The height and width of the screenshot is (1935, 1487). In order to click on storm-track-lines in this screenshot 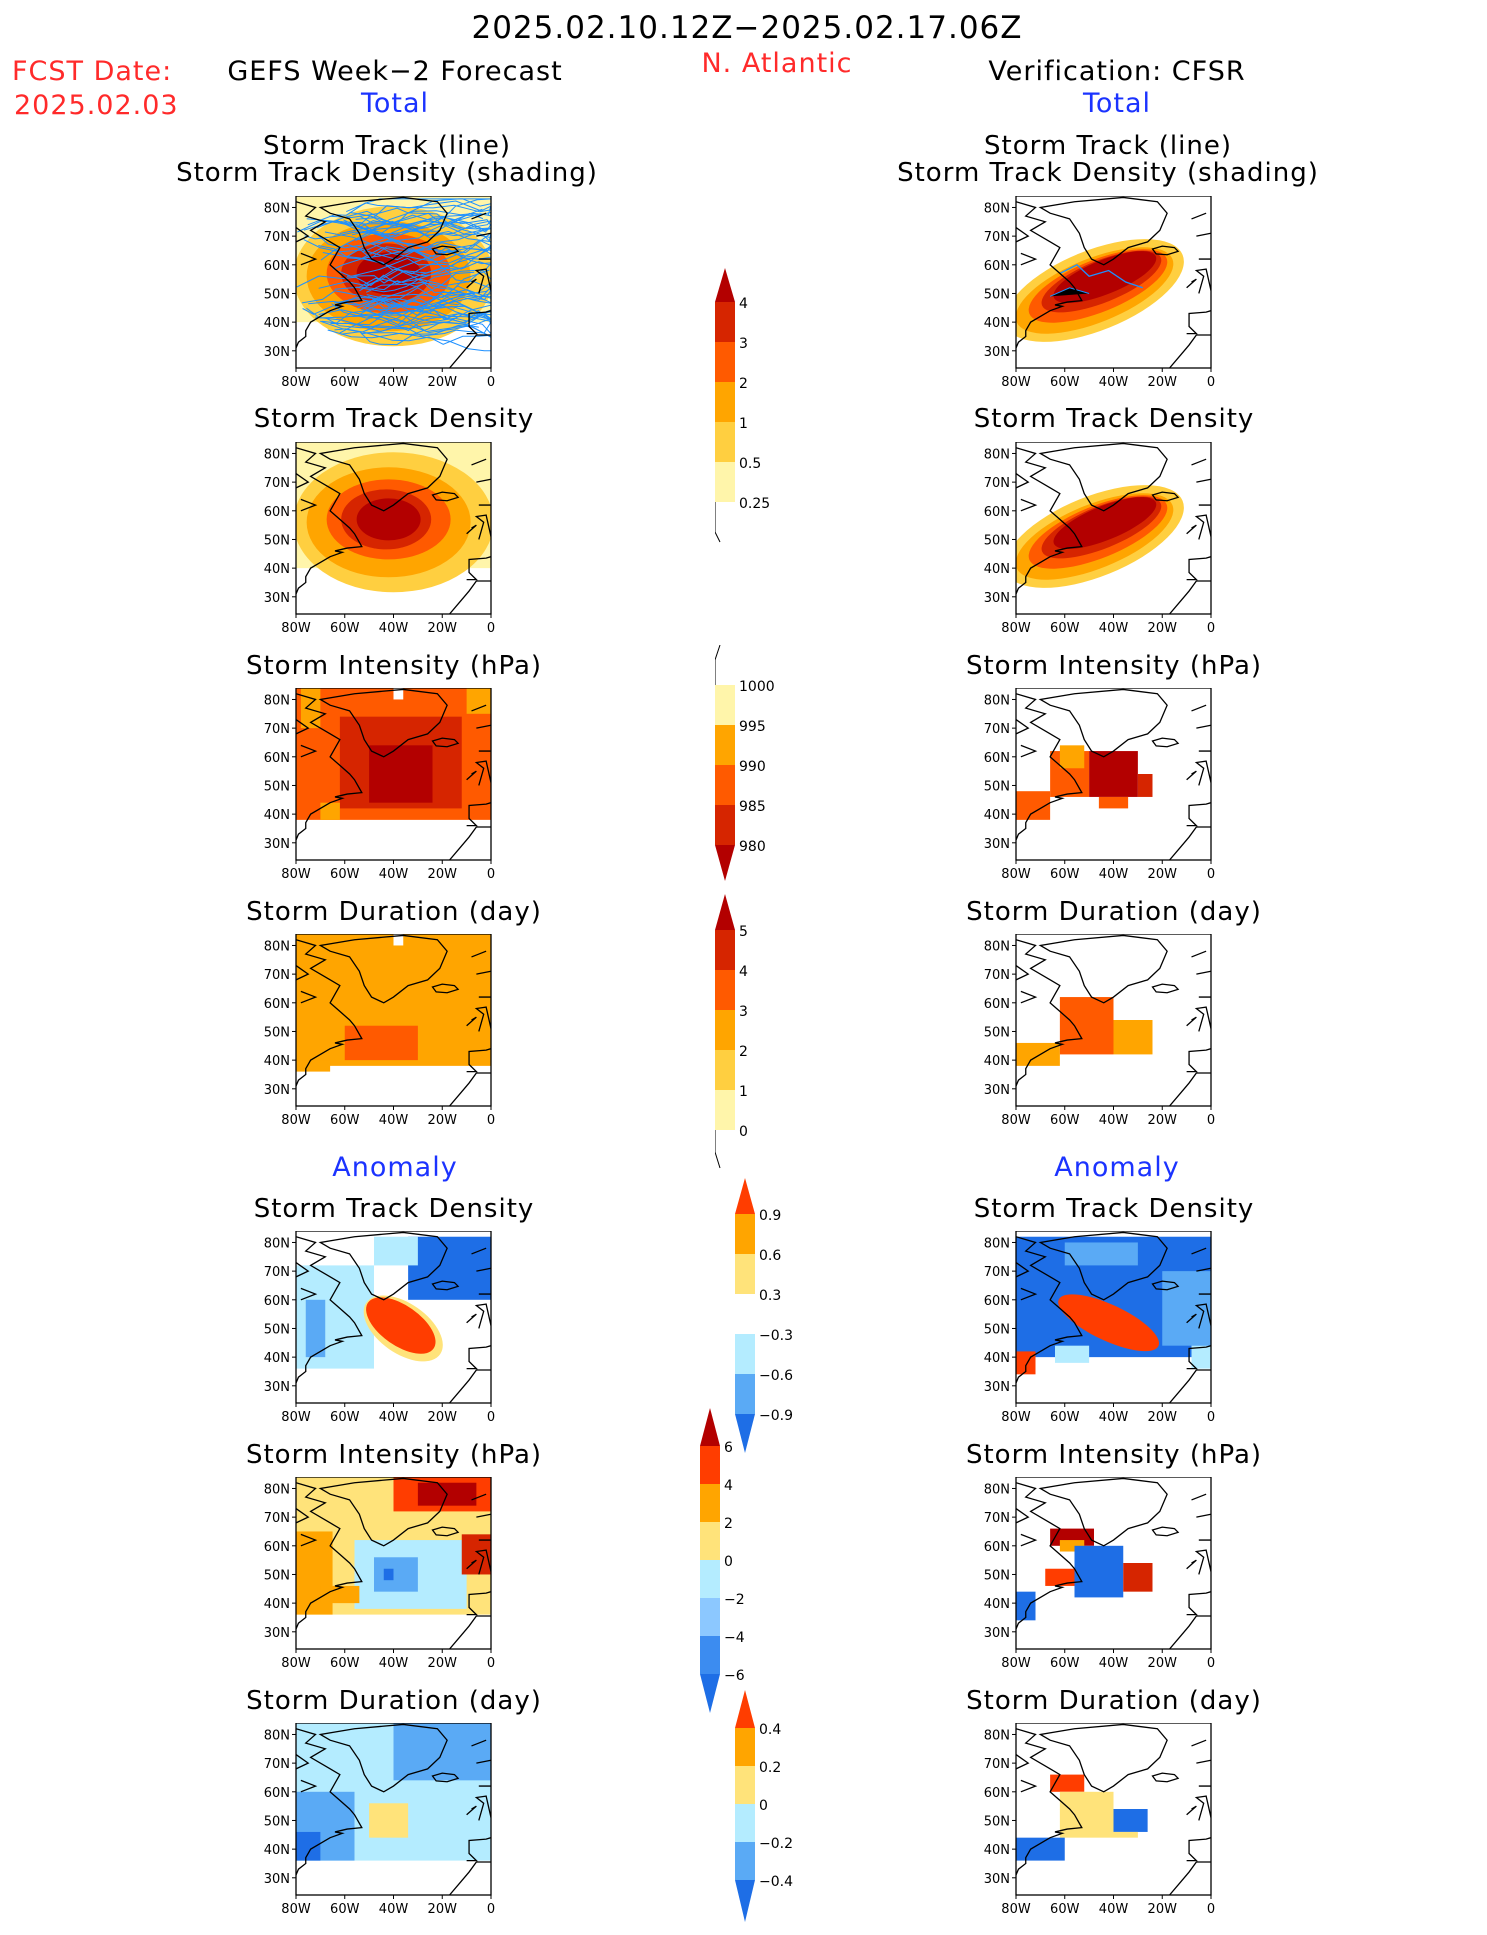, I will do `click(393, 275)`.